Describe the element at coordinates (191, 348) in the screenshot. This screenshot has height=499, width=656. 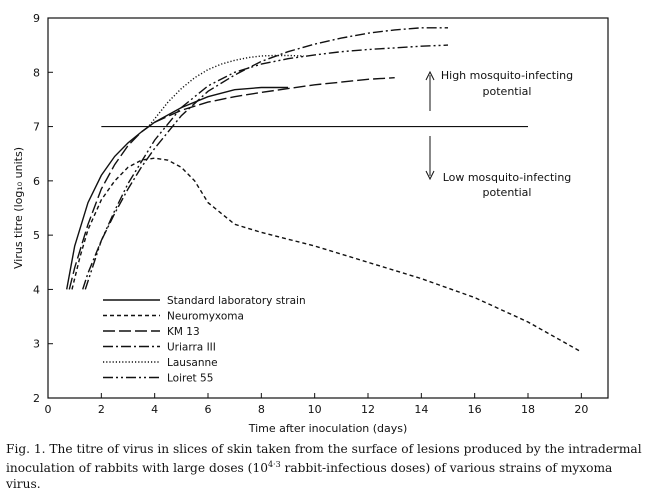
I see `legend-label: Uriarra III` at that location.